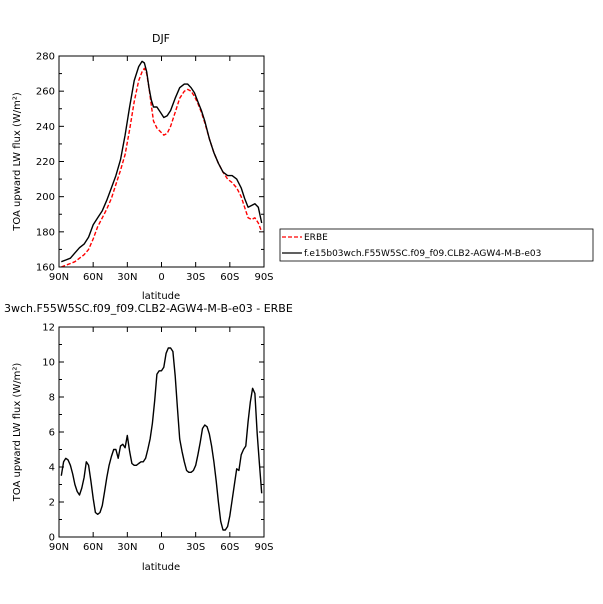 This screenshot has height=604, width=603. What do you see at coordinates (93, 277) in the screenshot?
I see `top-chart-x-tick-label: 60N` at bounding box center [93, 277].